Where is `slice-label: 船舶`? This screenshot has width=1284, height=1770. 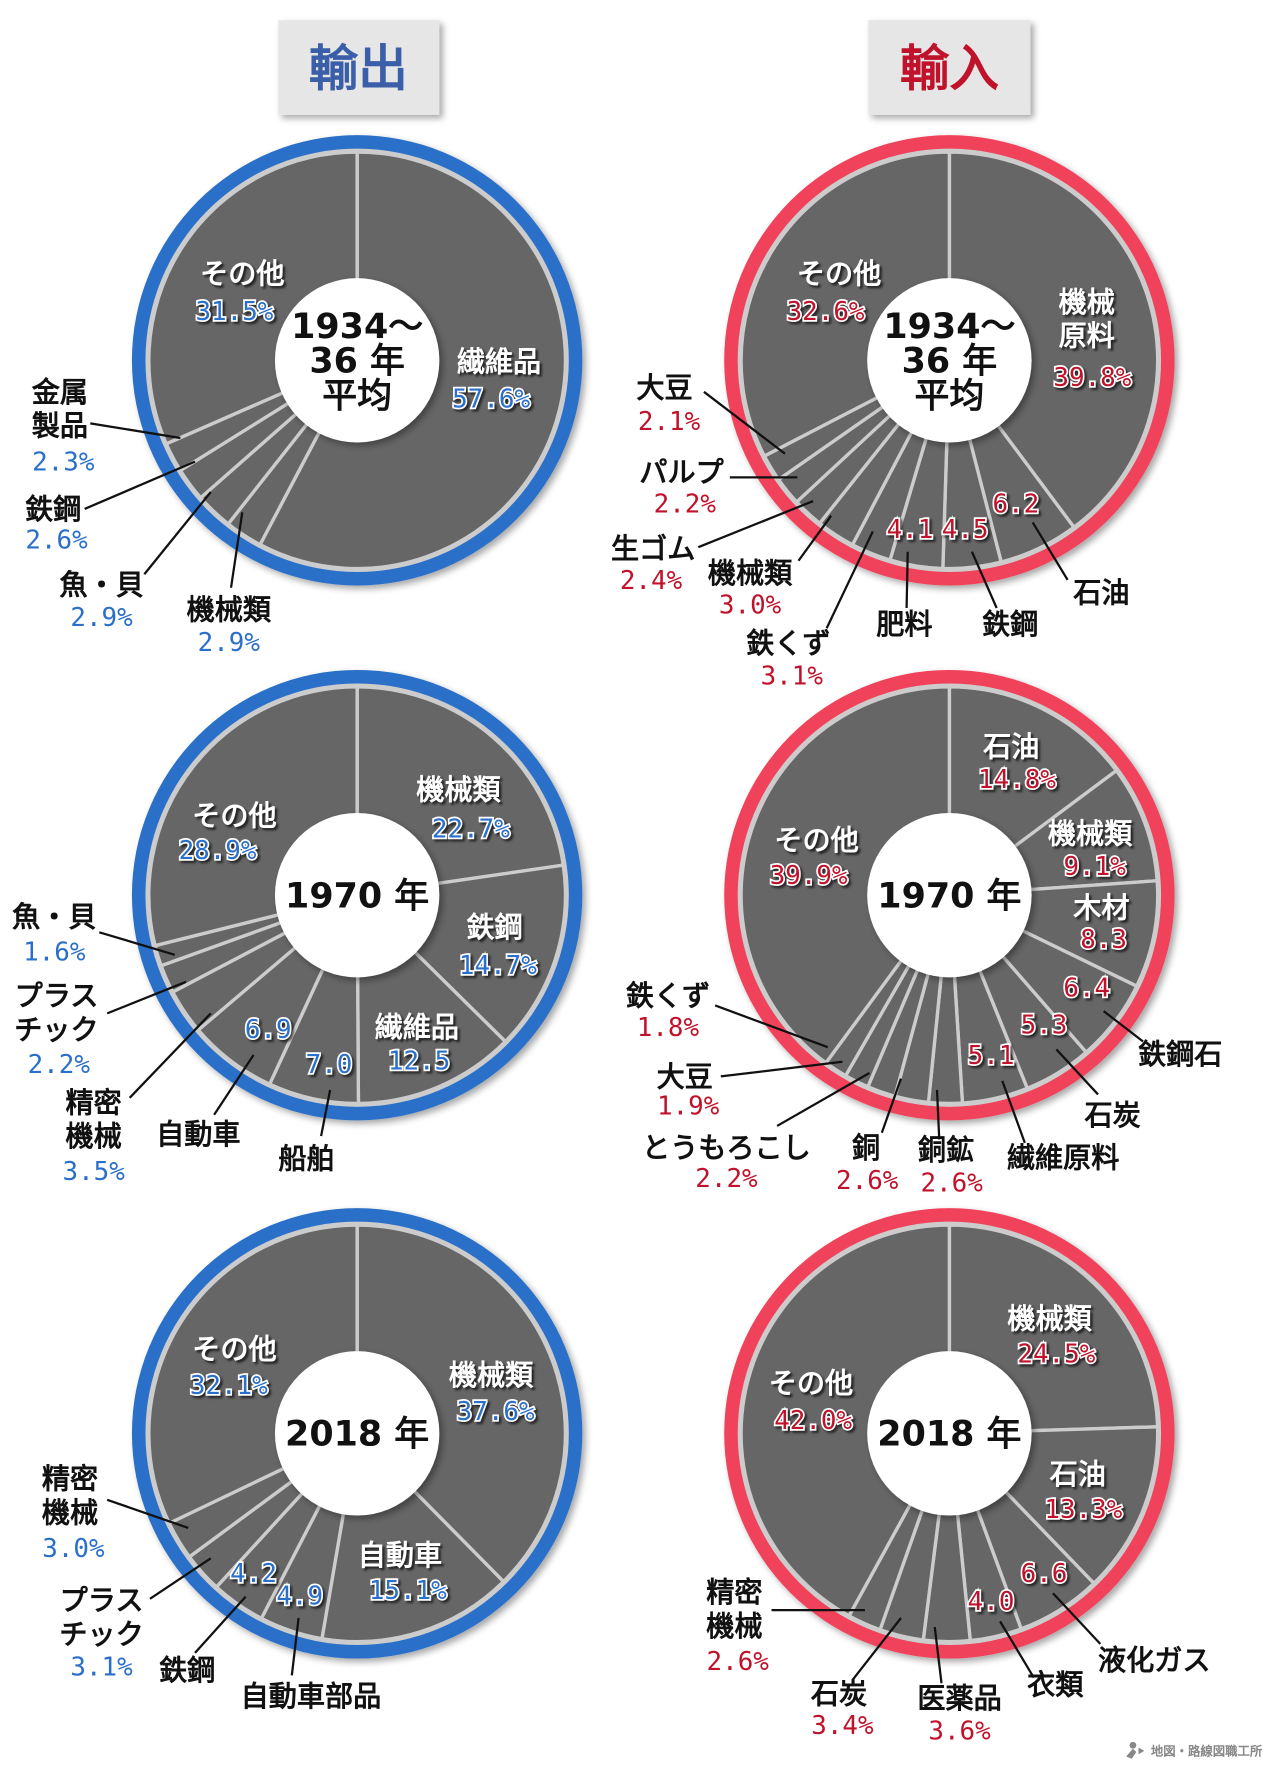
slice-label: 船舶 is located at coordinates (306, 1159).